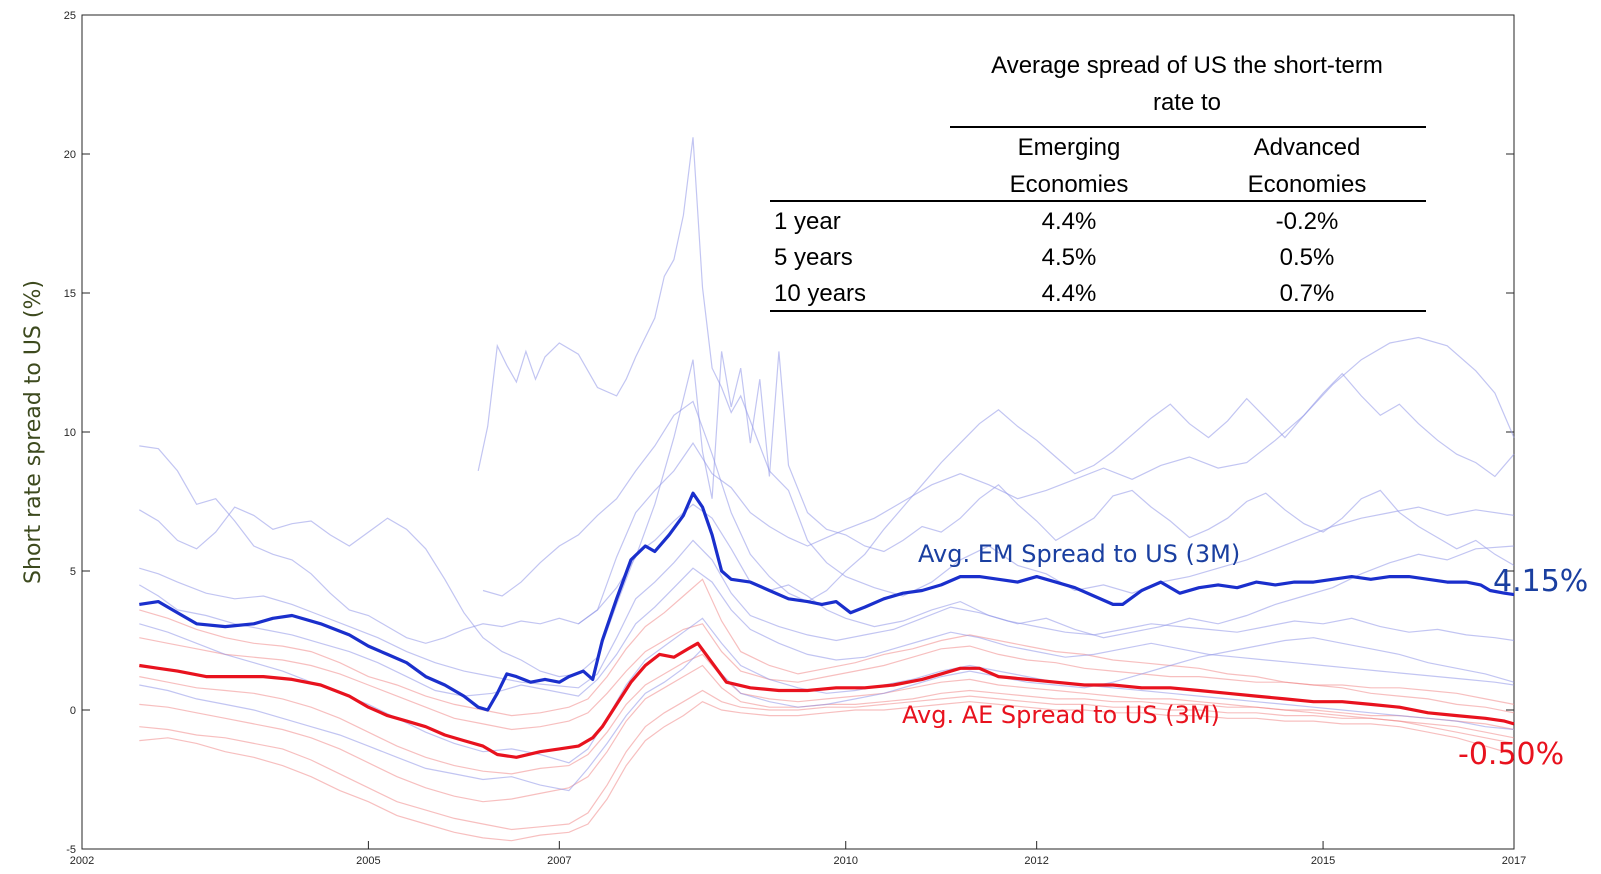 Image resolution: width=1601 pixels, height=874 pixels. Describe the element at coordinates (559, 861) in the screenshot. I see `x-tick-label: 2007` at that location.